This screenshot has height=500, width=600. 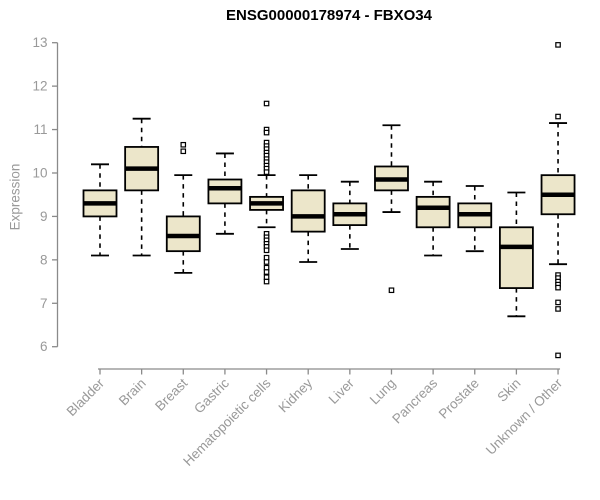 I want to click on box-group-unknown-other, so click(x=558, y=200).